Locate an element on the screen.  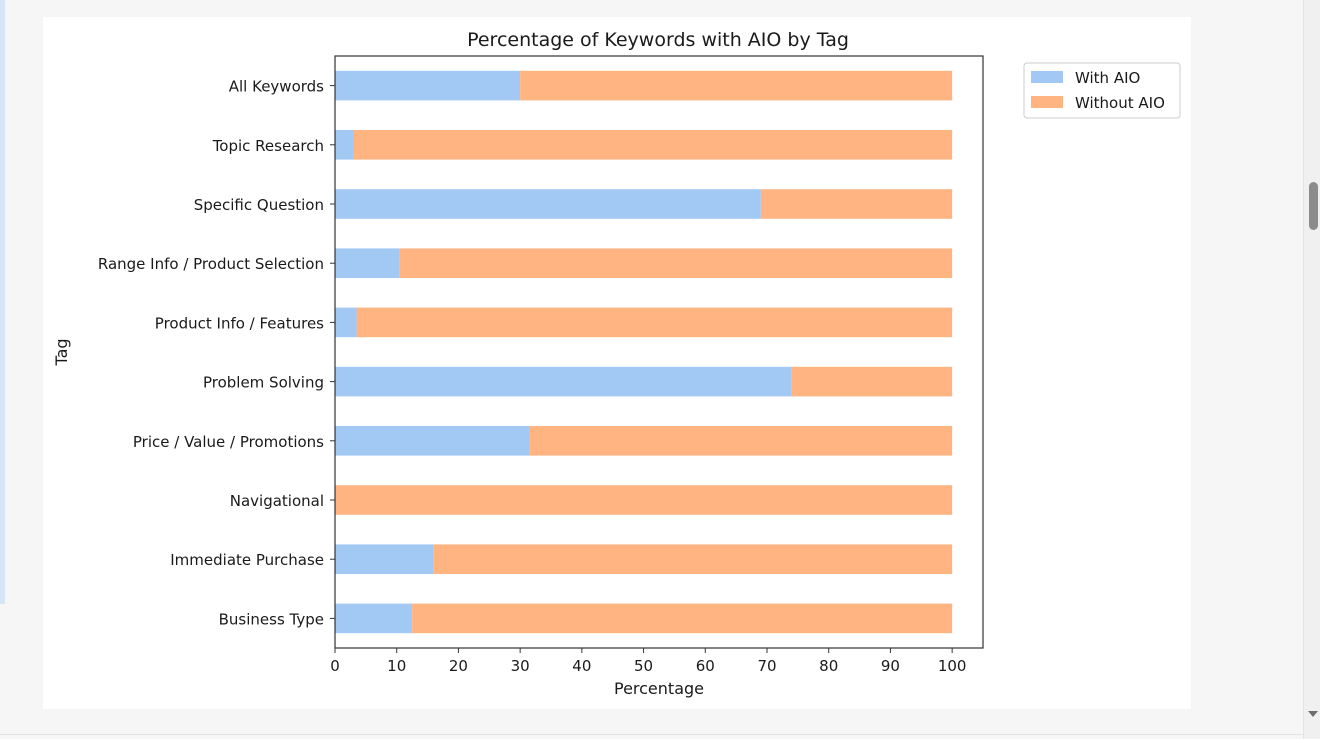
chart-legend: With AIO Without AIO is located at coordinates (1102, 90).